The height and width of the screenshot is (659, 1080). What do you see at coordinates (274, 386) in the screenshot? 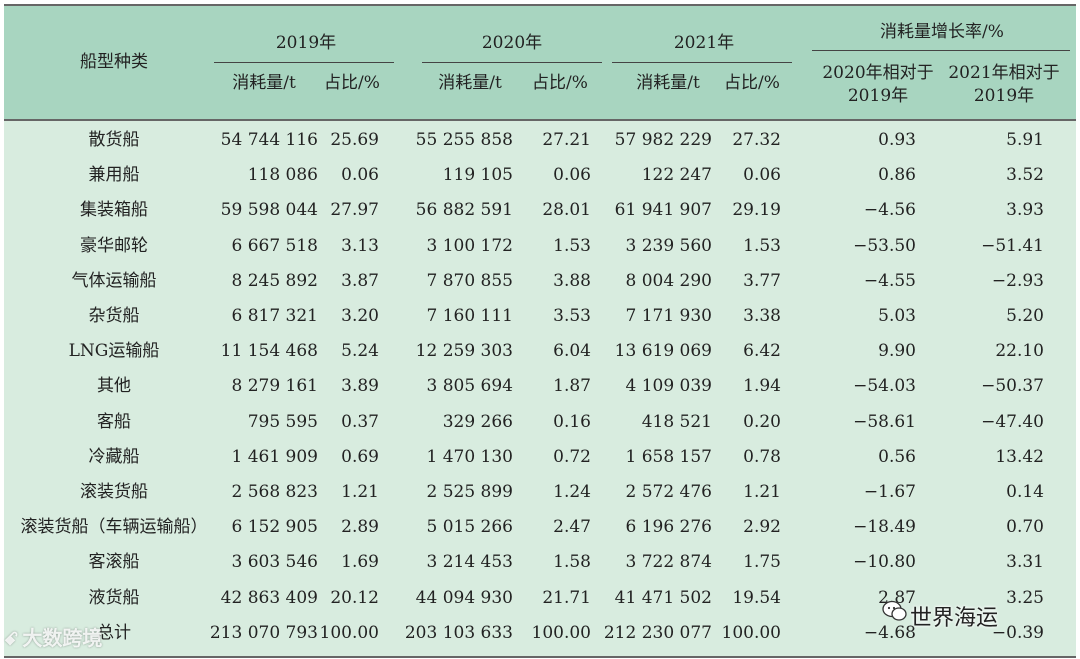
I see `cell-2019-consumption: 8 279 161` at bounding box center [274, 386].